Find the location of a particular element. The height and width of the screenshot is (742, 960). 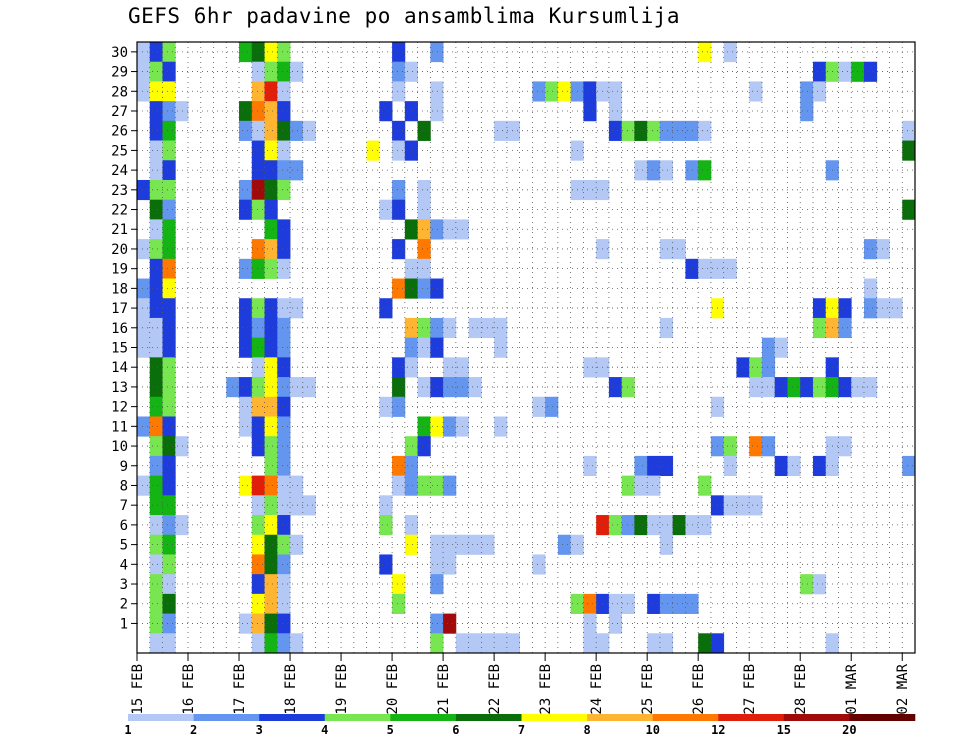

colorbar-label: 4 is located at coordinates (324, 730).